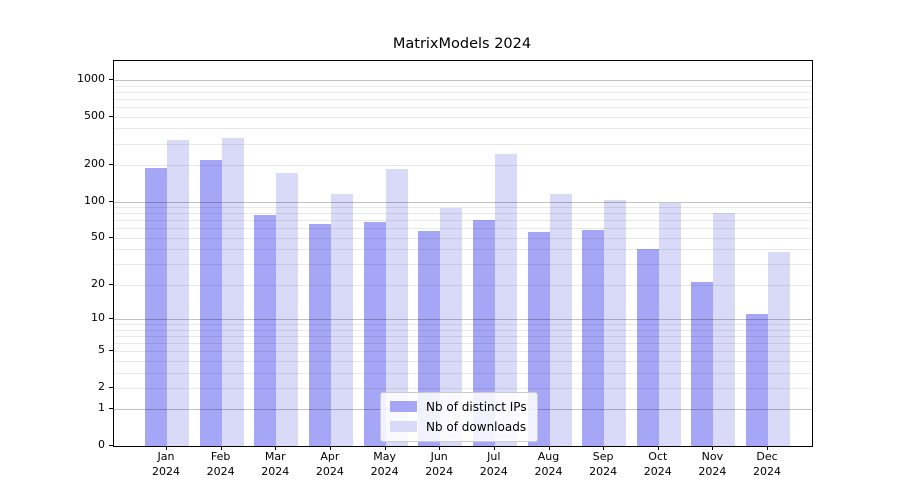  I want to click on bar-downloads-dec, so click(779, 348).